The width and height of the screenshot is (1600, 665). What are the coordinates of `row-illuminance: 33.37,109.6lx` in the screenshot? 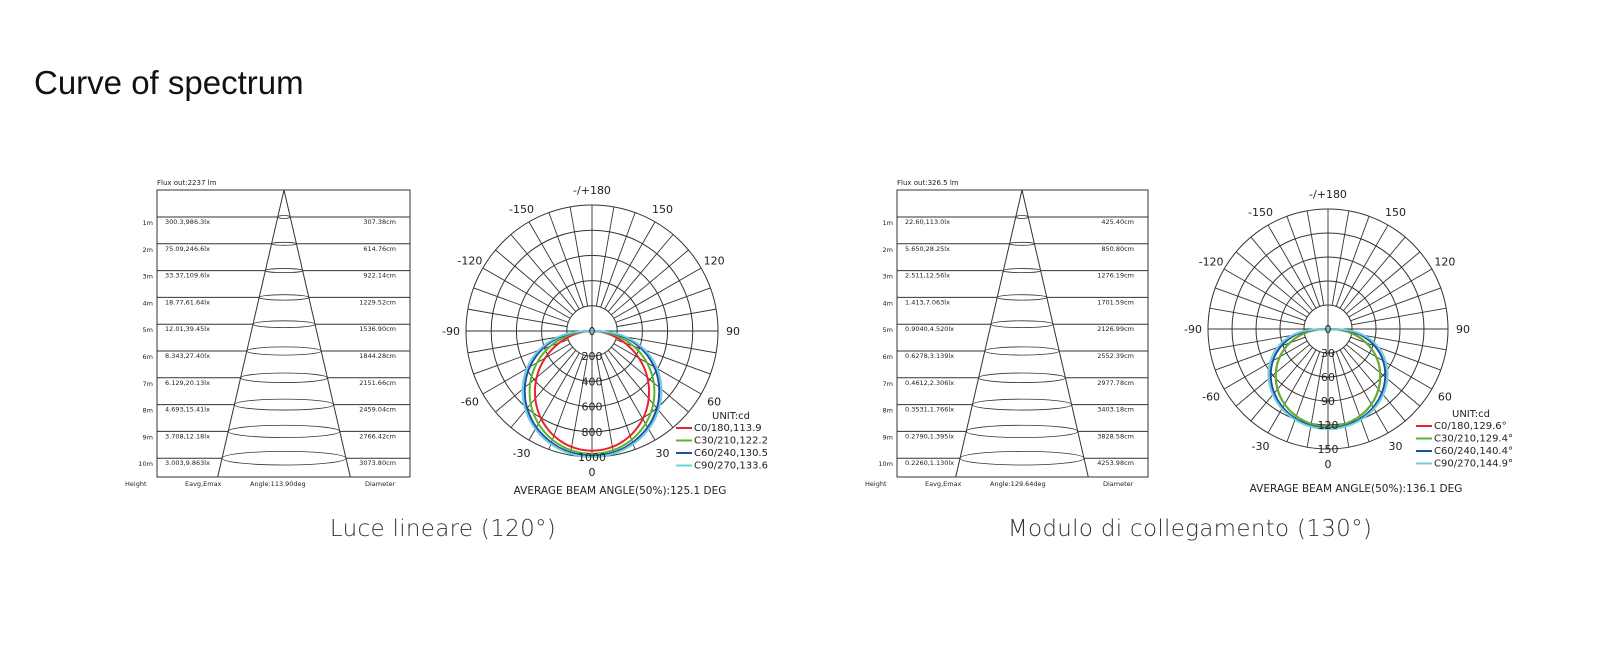 It's located at (187, 276).